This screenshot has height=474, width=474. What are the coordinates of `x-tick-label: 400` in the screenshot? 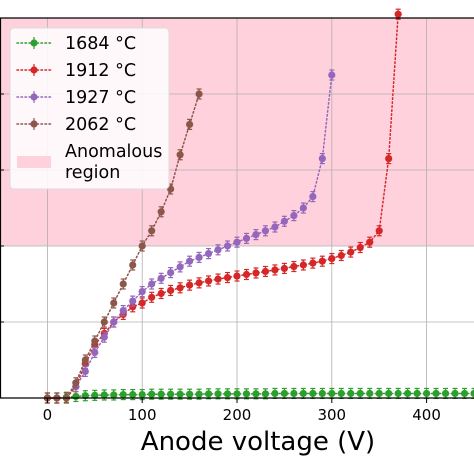 It's located at (426, 415).